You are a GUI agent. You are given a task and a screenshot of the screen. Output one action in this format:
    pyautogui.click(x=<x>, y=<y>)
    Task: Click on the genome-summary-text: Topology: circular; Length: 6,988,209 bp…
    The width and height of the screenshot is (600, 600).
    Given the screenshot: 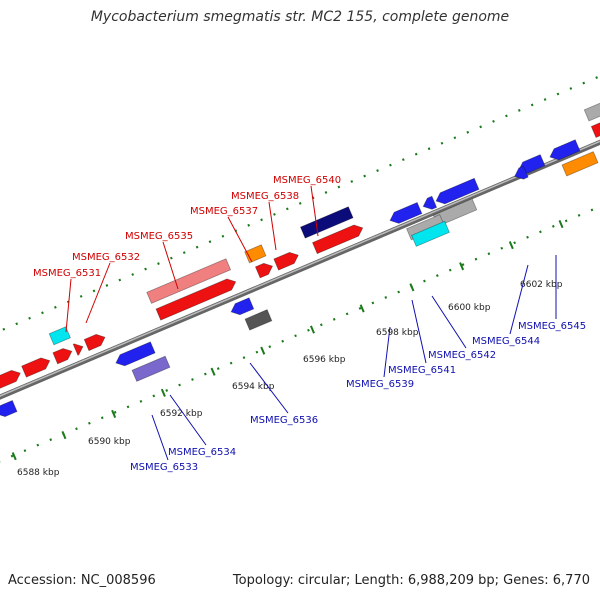 What is the action you would take?
    pyautogui.click(x=411, y=580)
    